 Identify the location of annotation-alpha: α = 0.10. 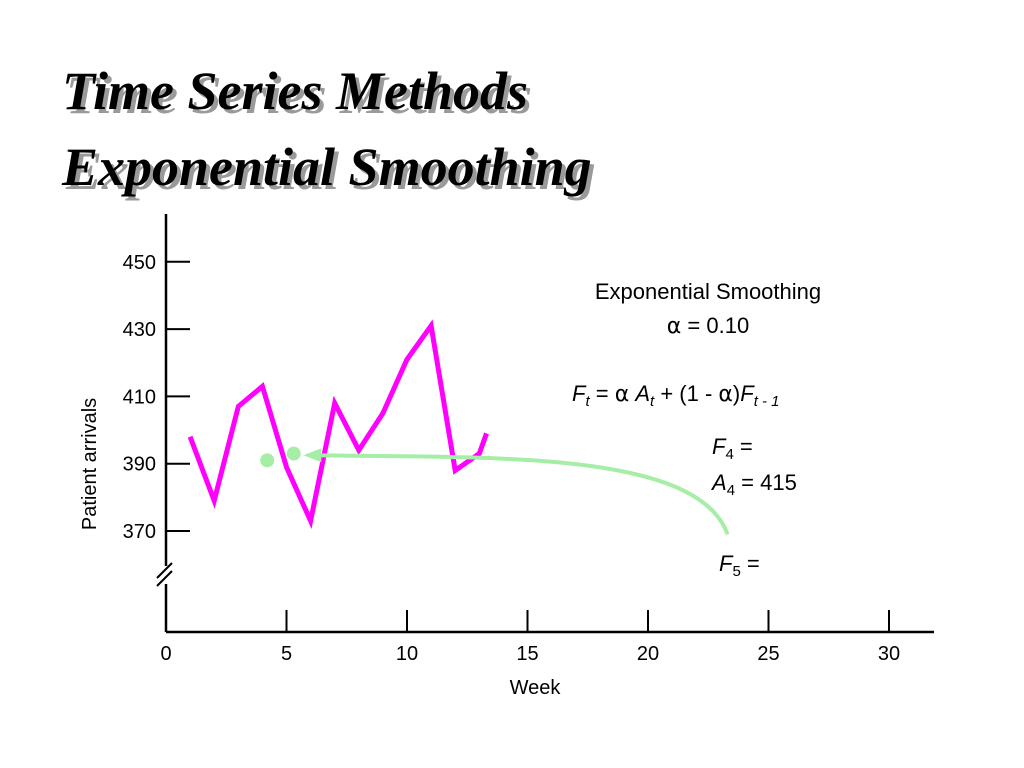
(708, 326).